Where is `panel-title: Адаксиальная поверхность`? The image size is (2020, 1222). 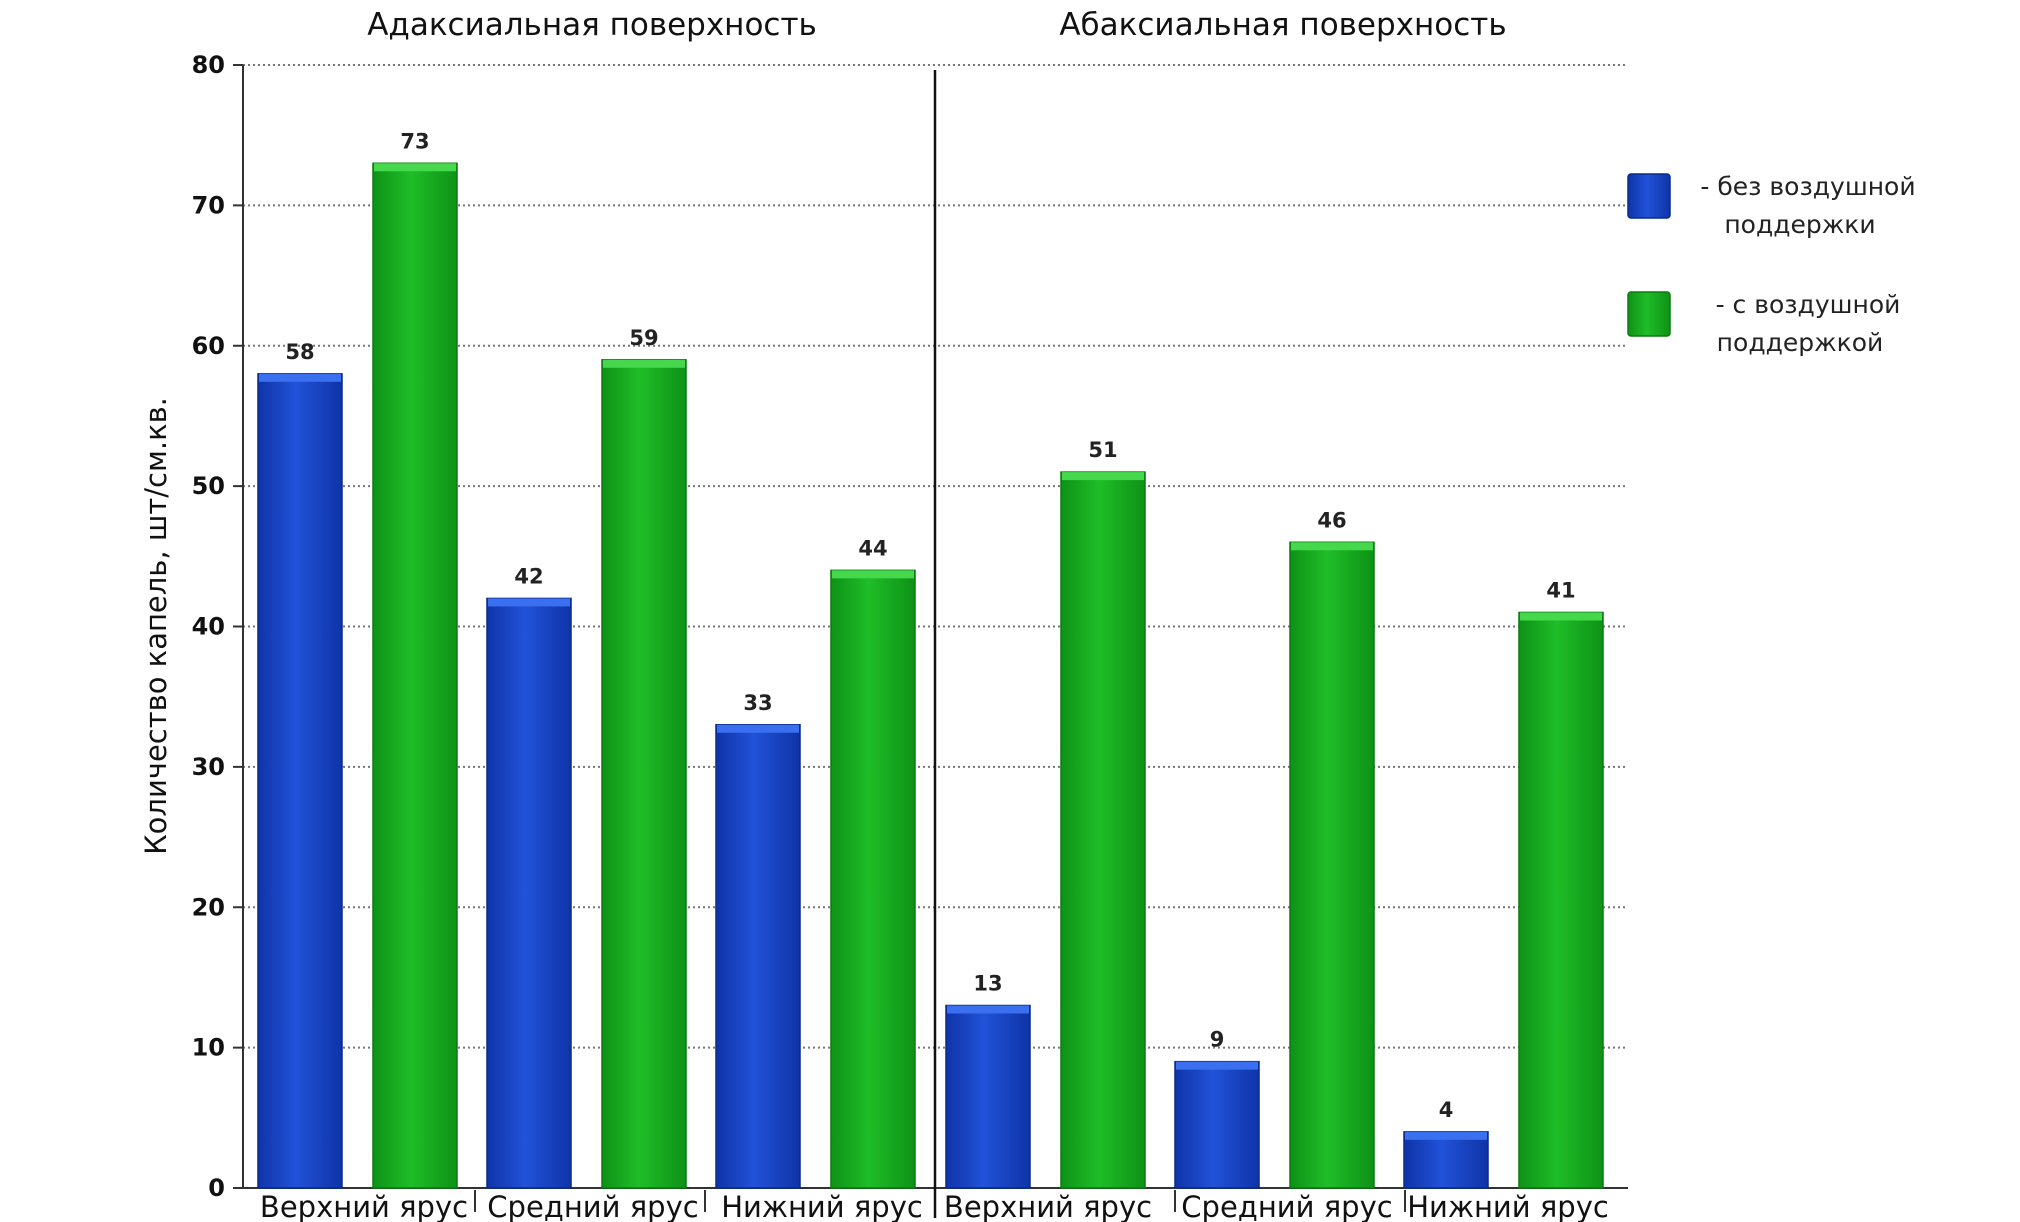 panel-title: Адаксиальная поверхность is located at coordinates (592, 25).